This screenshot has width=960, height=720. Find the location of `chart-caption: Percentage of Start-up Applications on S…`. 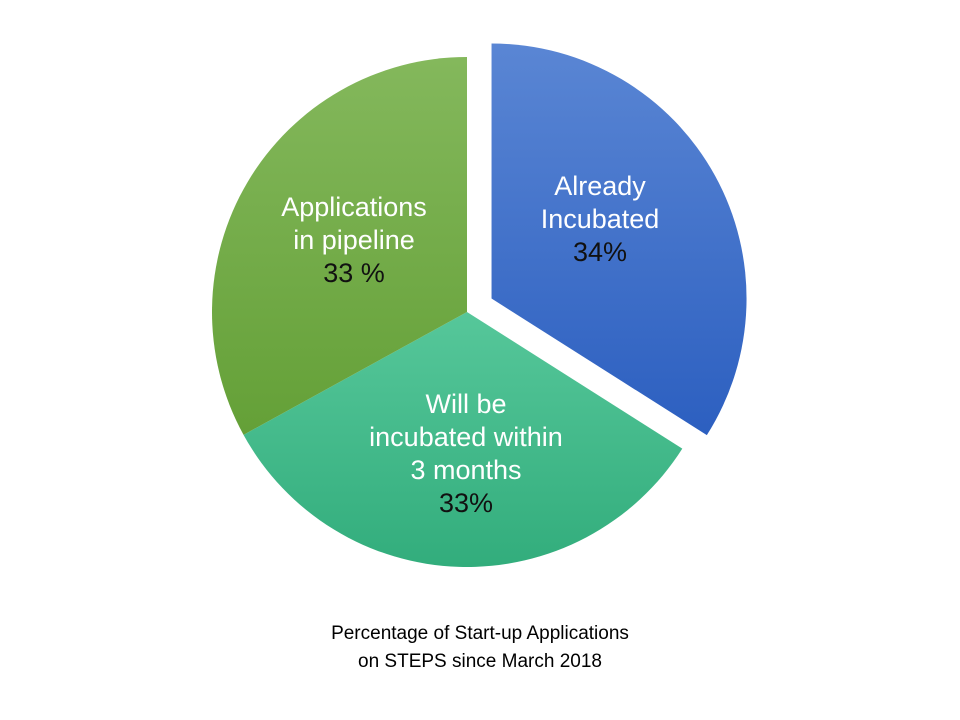

chart-caption: Percentage of Start-up Applications on S… is located at coordinates (480, 648).